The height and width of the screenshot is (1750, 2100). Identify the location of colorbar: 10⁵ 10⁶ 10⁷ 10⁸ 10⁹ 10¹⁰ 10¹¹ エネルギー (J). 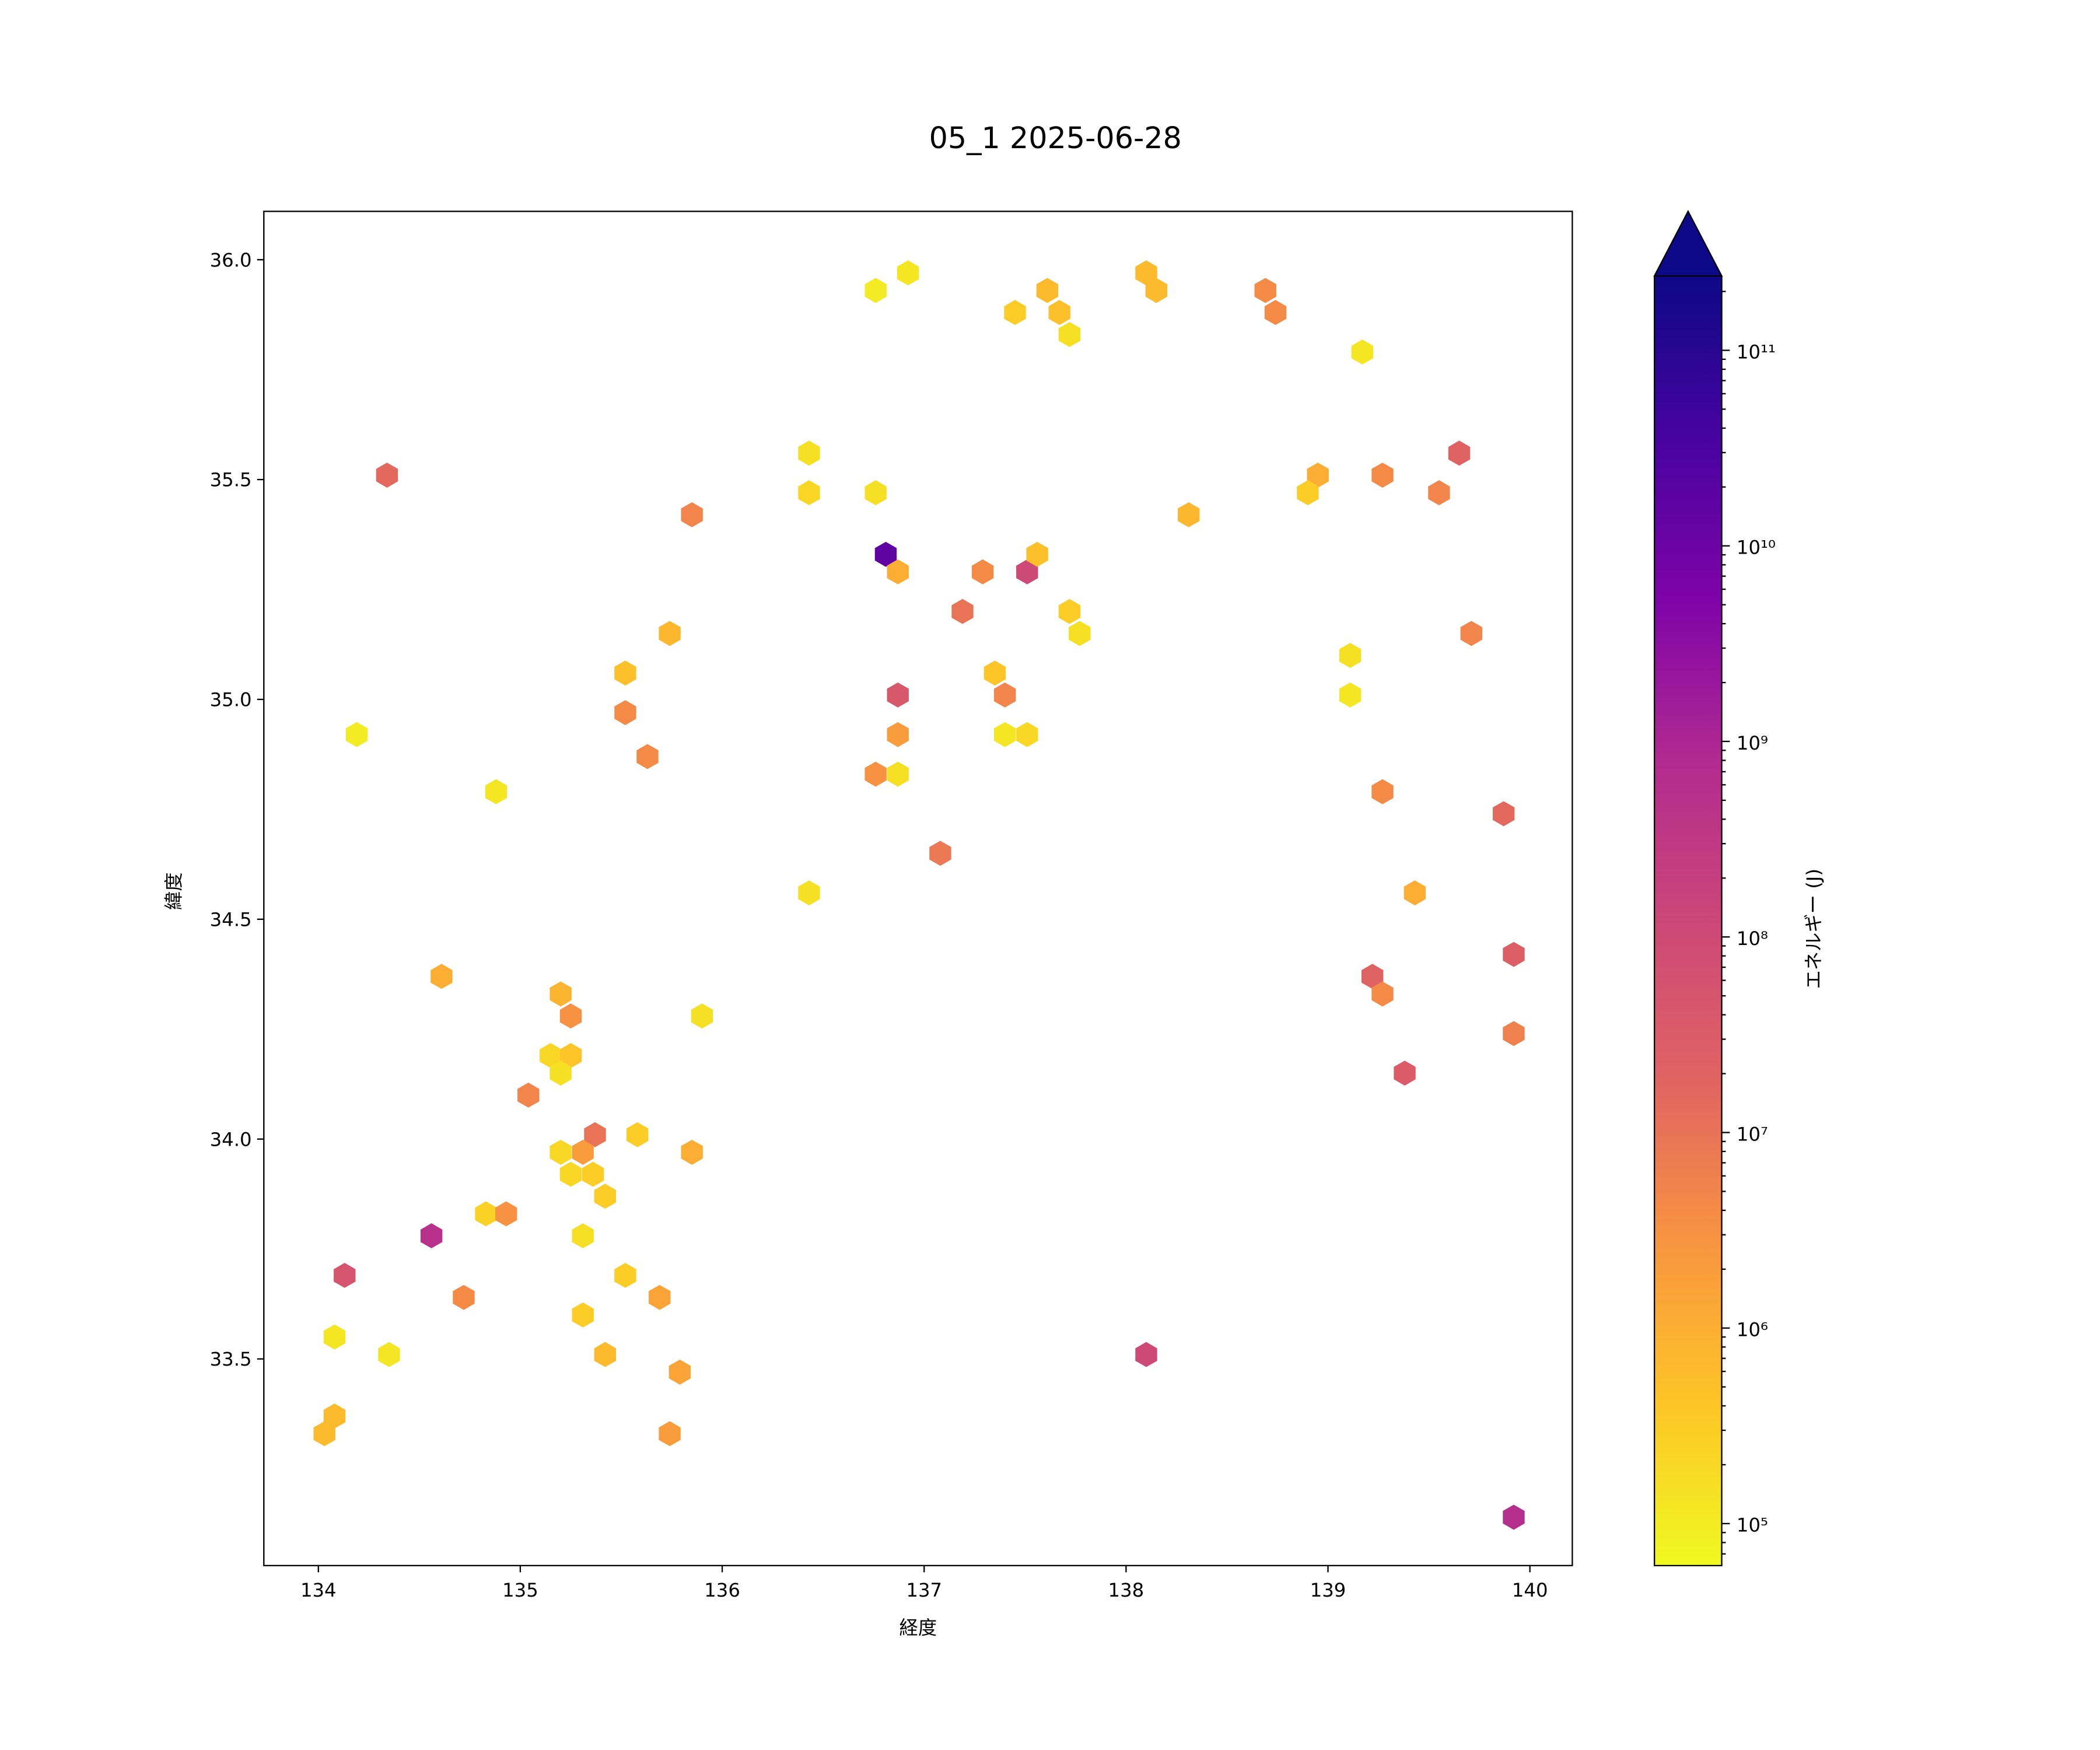
(1739, 887).